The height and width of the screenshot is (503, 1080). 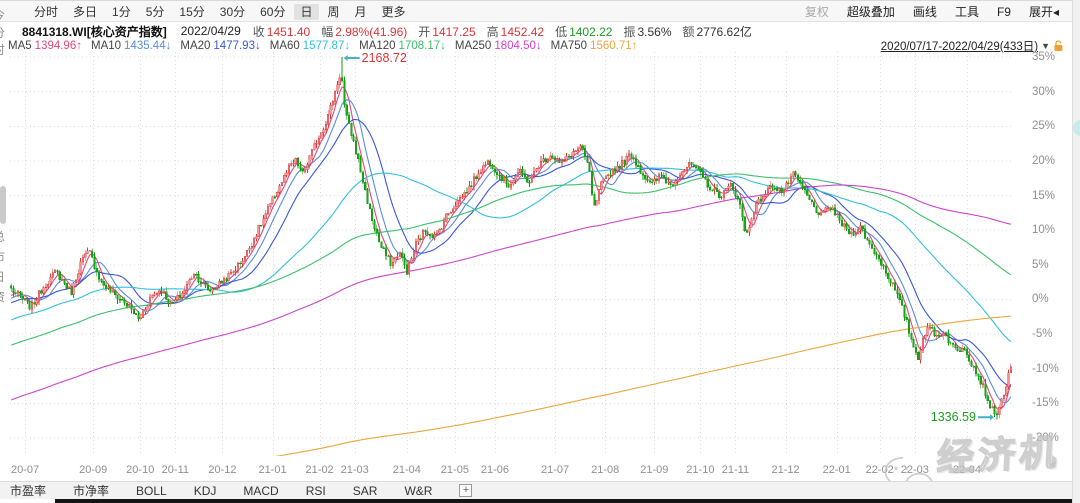 I want to click on period-tab-2: 多日, so click(x=85, y=11).